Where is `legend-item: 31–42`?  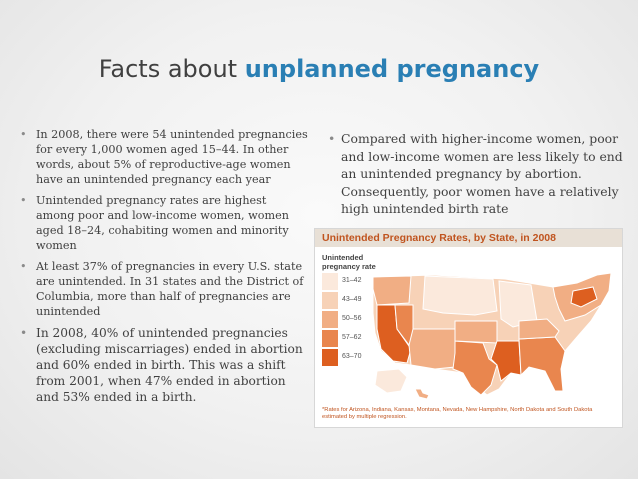
legend-item: 31–42 is located at coordinates (357, 281).